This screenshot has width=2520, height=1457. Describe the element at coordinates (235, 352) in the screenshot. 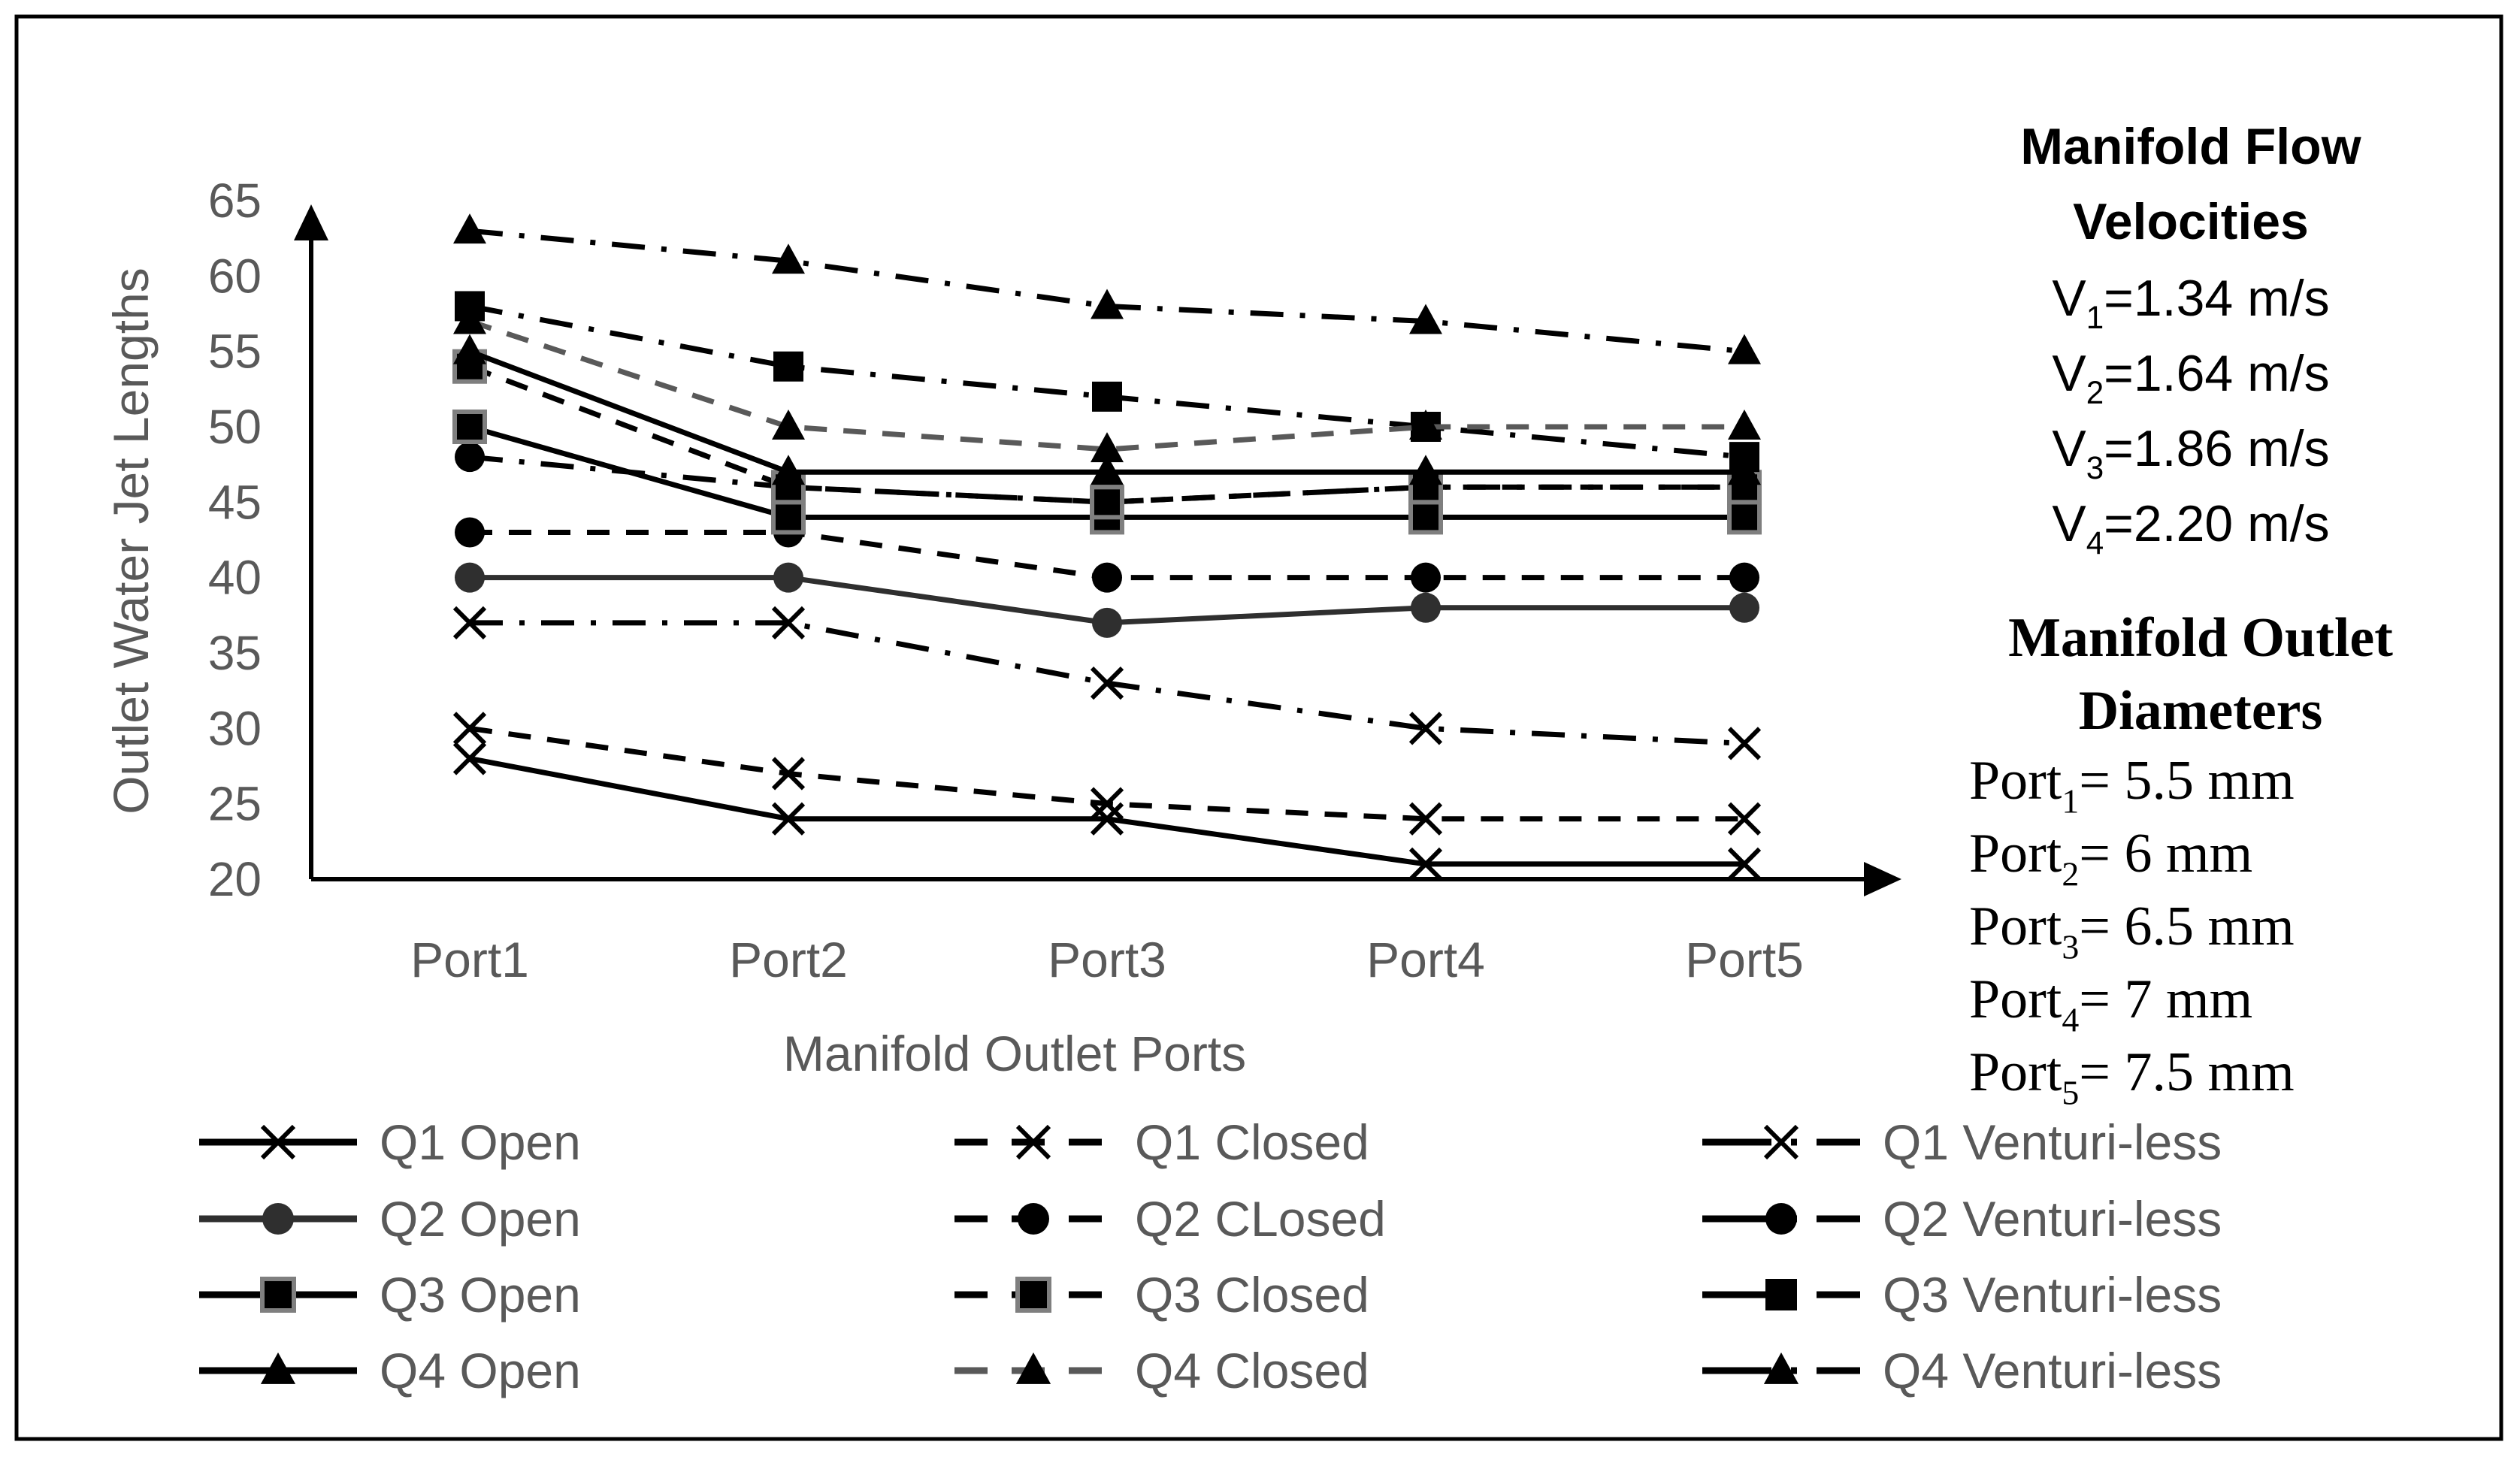

I see `y-tick-label: 55` at that location.